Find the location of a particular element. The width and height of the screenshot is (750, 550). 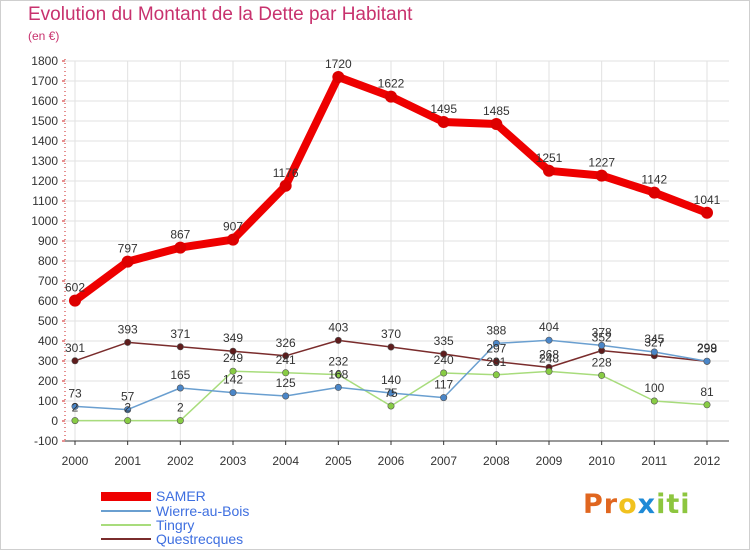

x-tick-label: 2011 is located at coordinates (654, 461).